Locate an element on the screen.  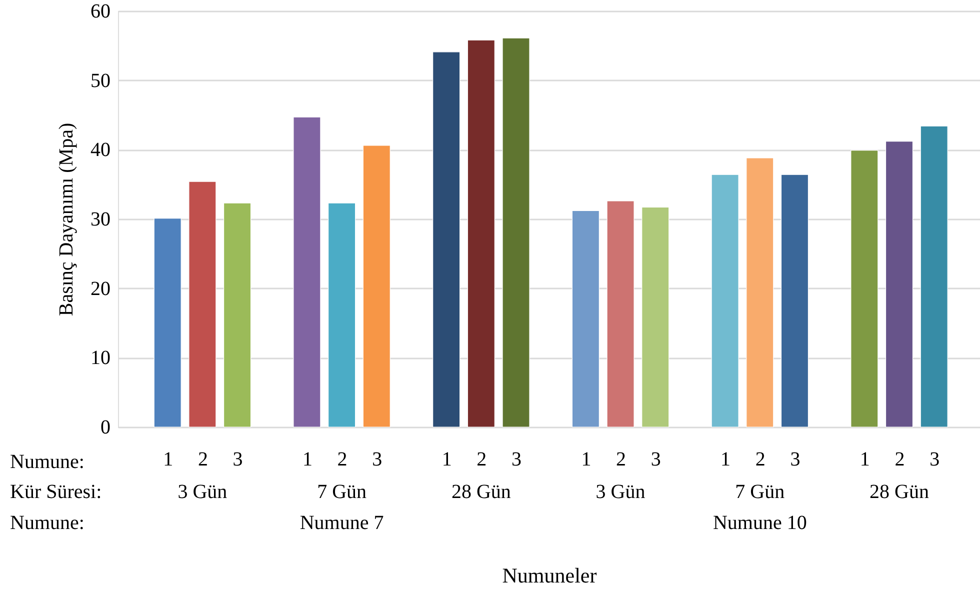
y-axis-title: Basınç Dayanımı (Mpa) is located at coordinates (67, 219).